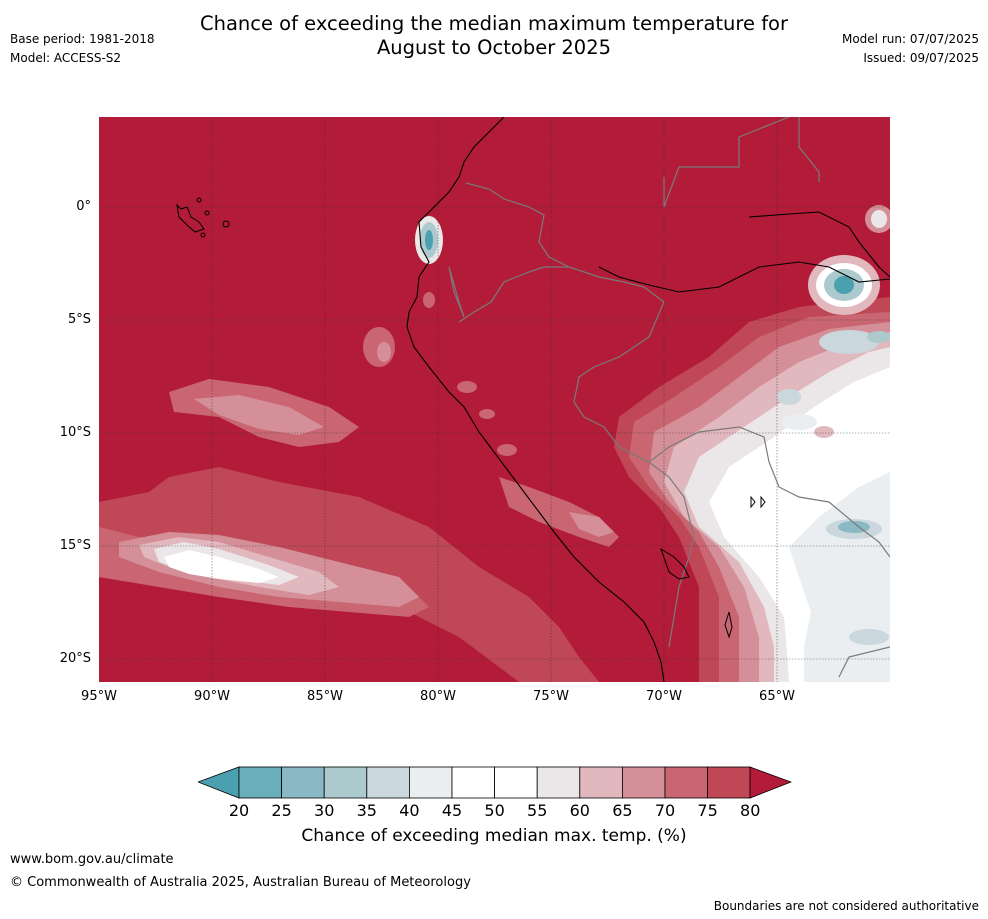 The height and width of the screenshot is (919, 988). Describe the element at coordinates (212, 696) in the screenshot. I see `lon-label-90w: 90°W` at that location.